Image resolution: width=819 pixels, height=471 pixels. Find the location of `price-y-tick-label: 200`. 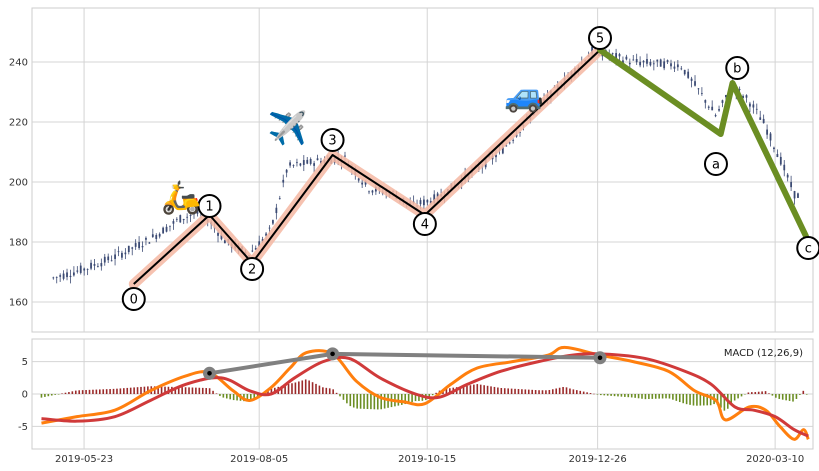

price-y-tick-label: 200 is located at coordinates (18, 183).